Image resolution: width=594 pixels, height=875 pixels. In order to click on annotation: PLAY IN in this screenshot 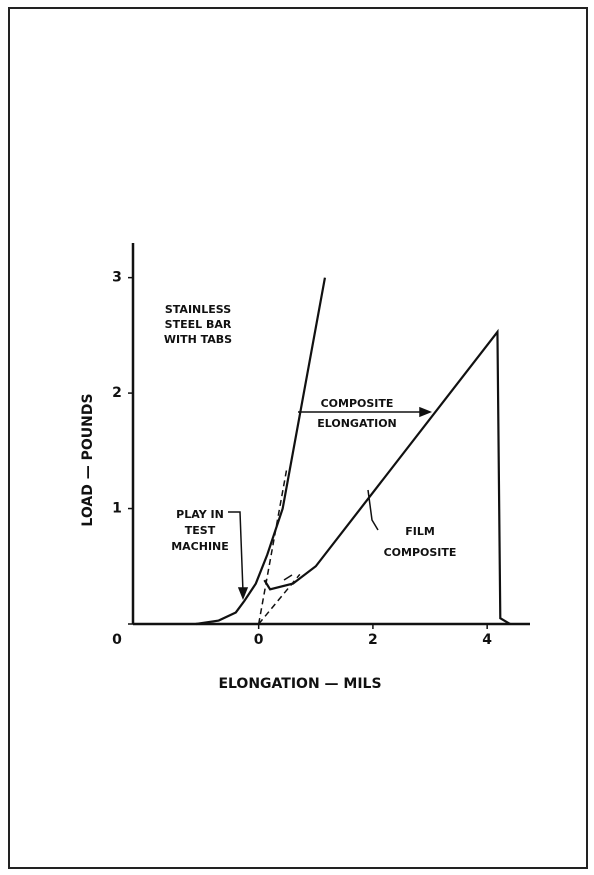, I will do `click(200, 514)`.